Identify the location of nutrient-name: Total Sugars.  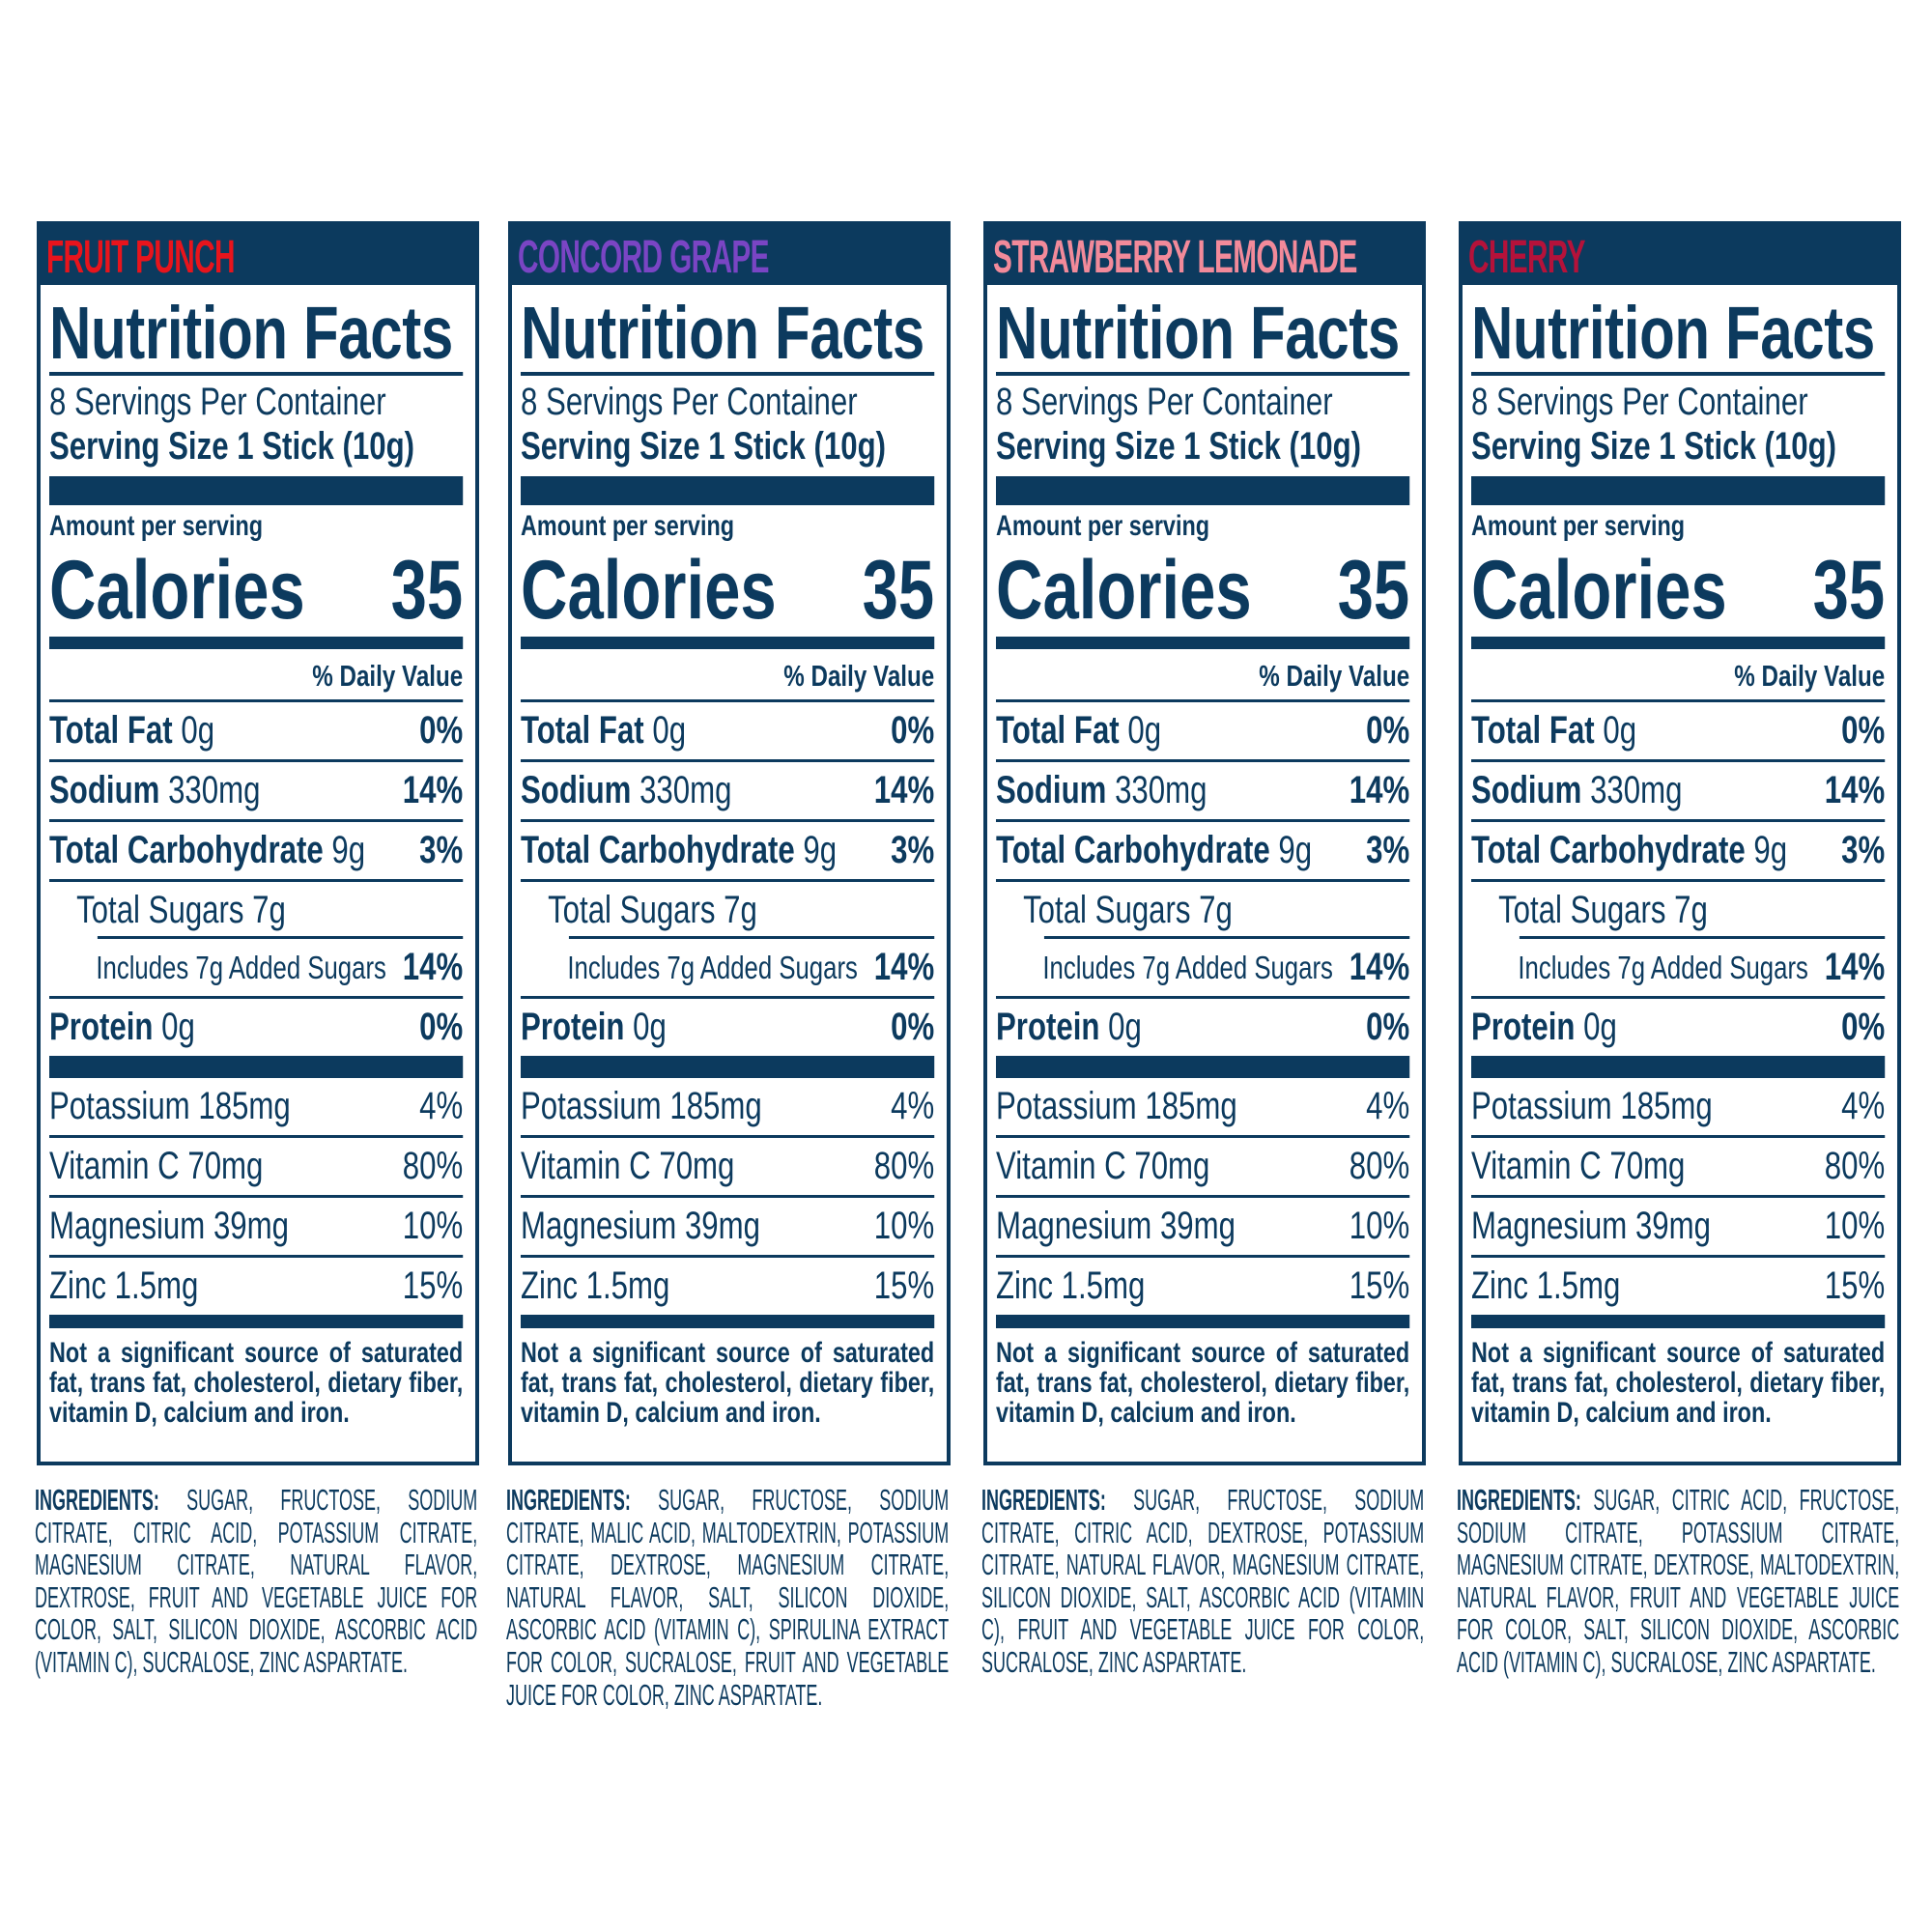
(632, 910).